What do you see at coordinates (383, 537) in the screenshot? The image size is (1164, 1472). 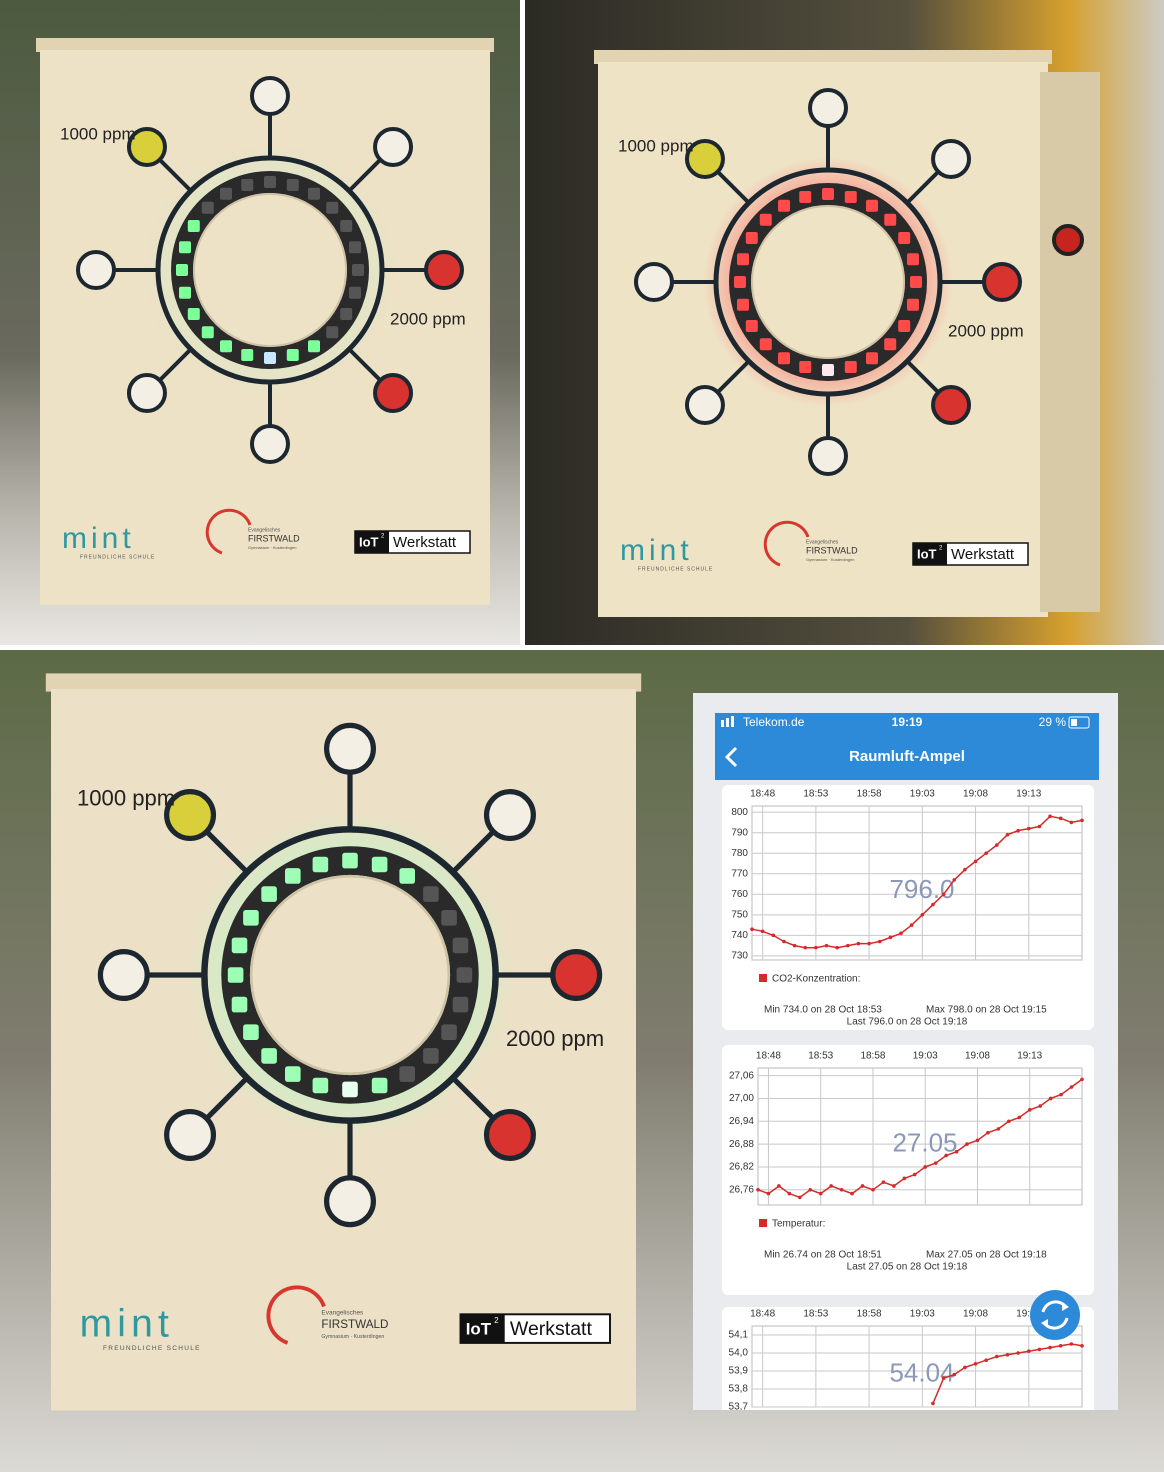 I see `logo-iot-sup: 2` at bounding box center [383, 537].